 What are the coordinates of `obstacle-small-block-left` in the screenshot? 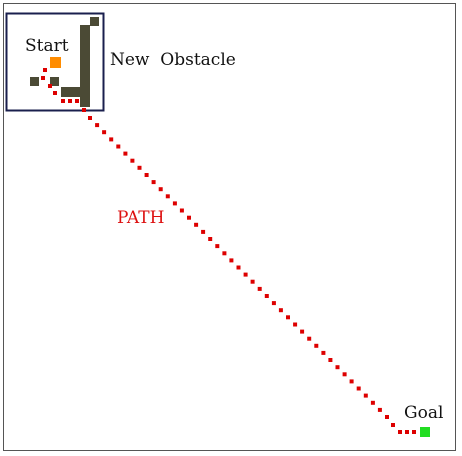 It's located at (34, 81).